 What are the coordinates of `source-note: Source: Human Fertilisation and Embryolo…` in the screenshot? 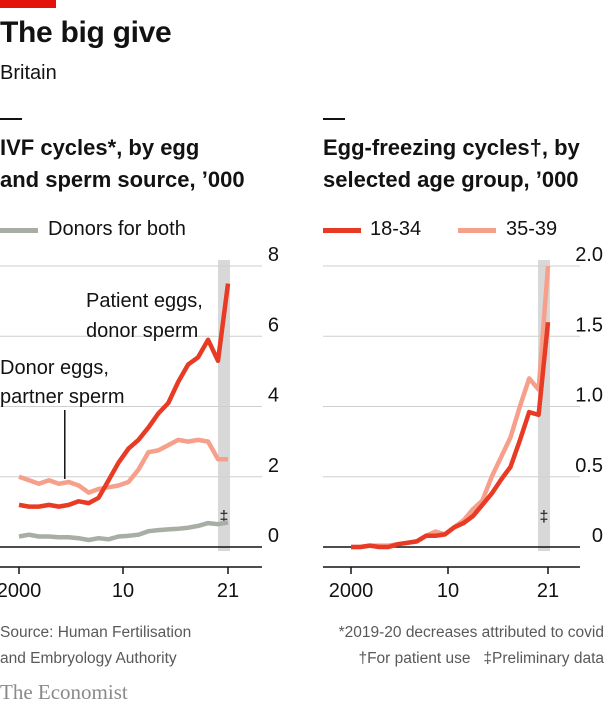 It's located at (95, 646).